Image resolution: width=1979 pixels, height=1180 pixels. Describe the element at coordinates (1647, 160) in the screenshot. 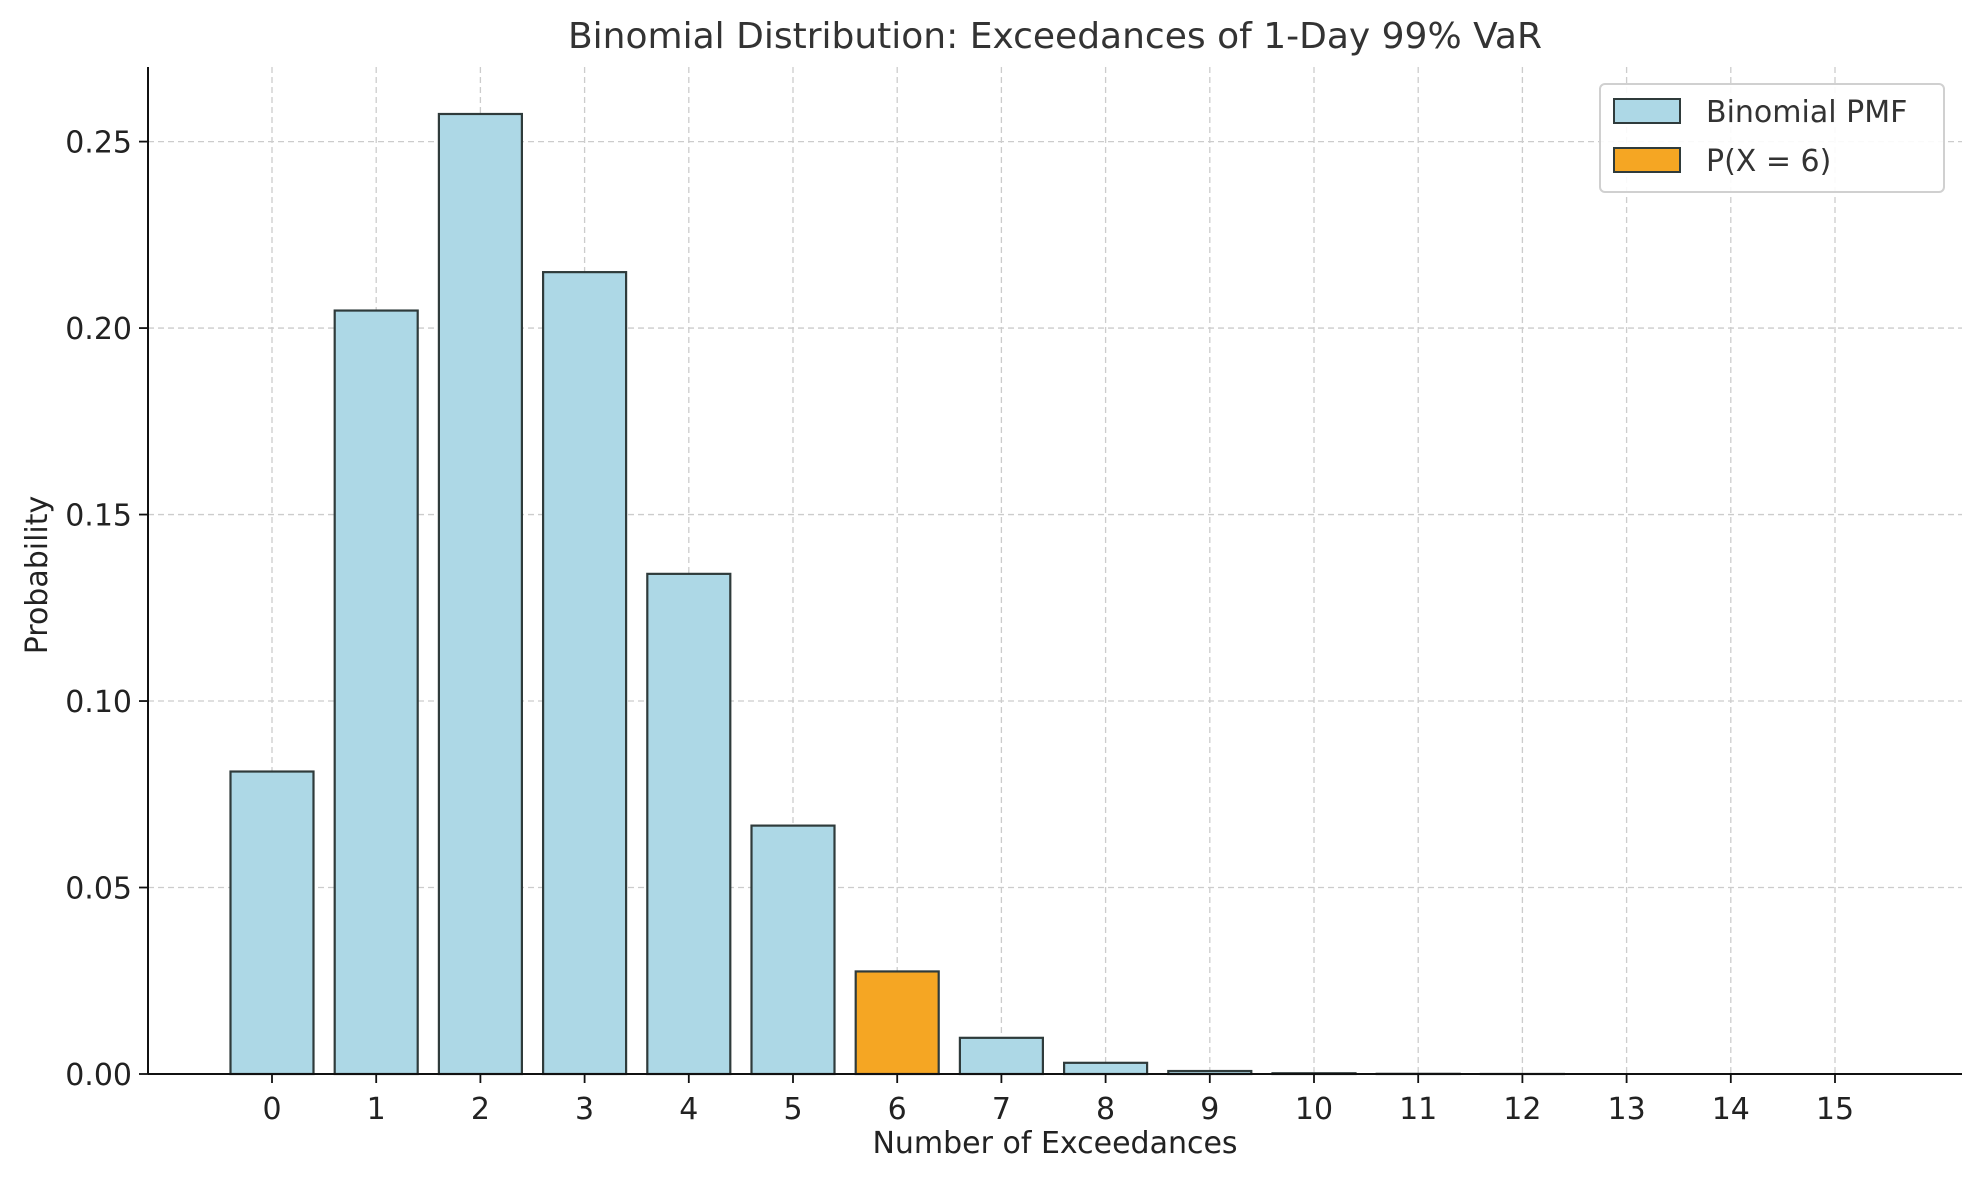

I see `legend-swatch-highlight` at that location.